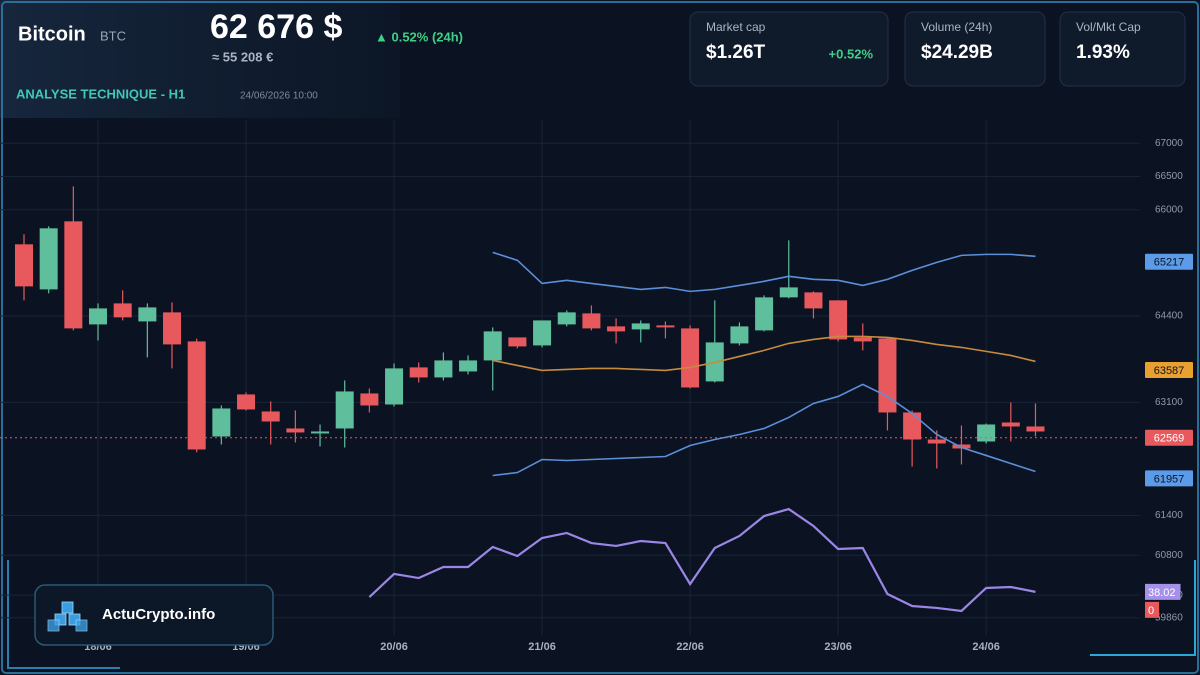 The width and height of the screenshot is (1200, 675). What do you see at coordinates (957, 52) in the screenshot?
I see `card-value: $24.29B` at bounding box center [957, 52].